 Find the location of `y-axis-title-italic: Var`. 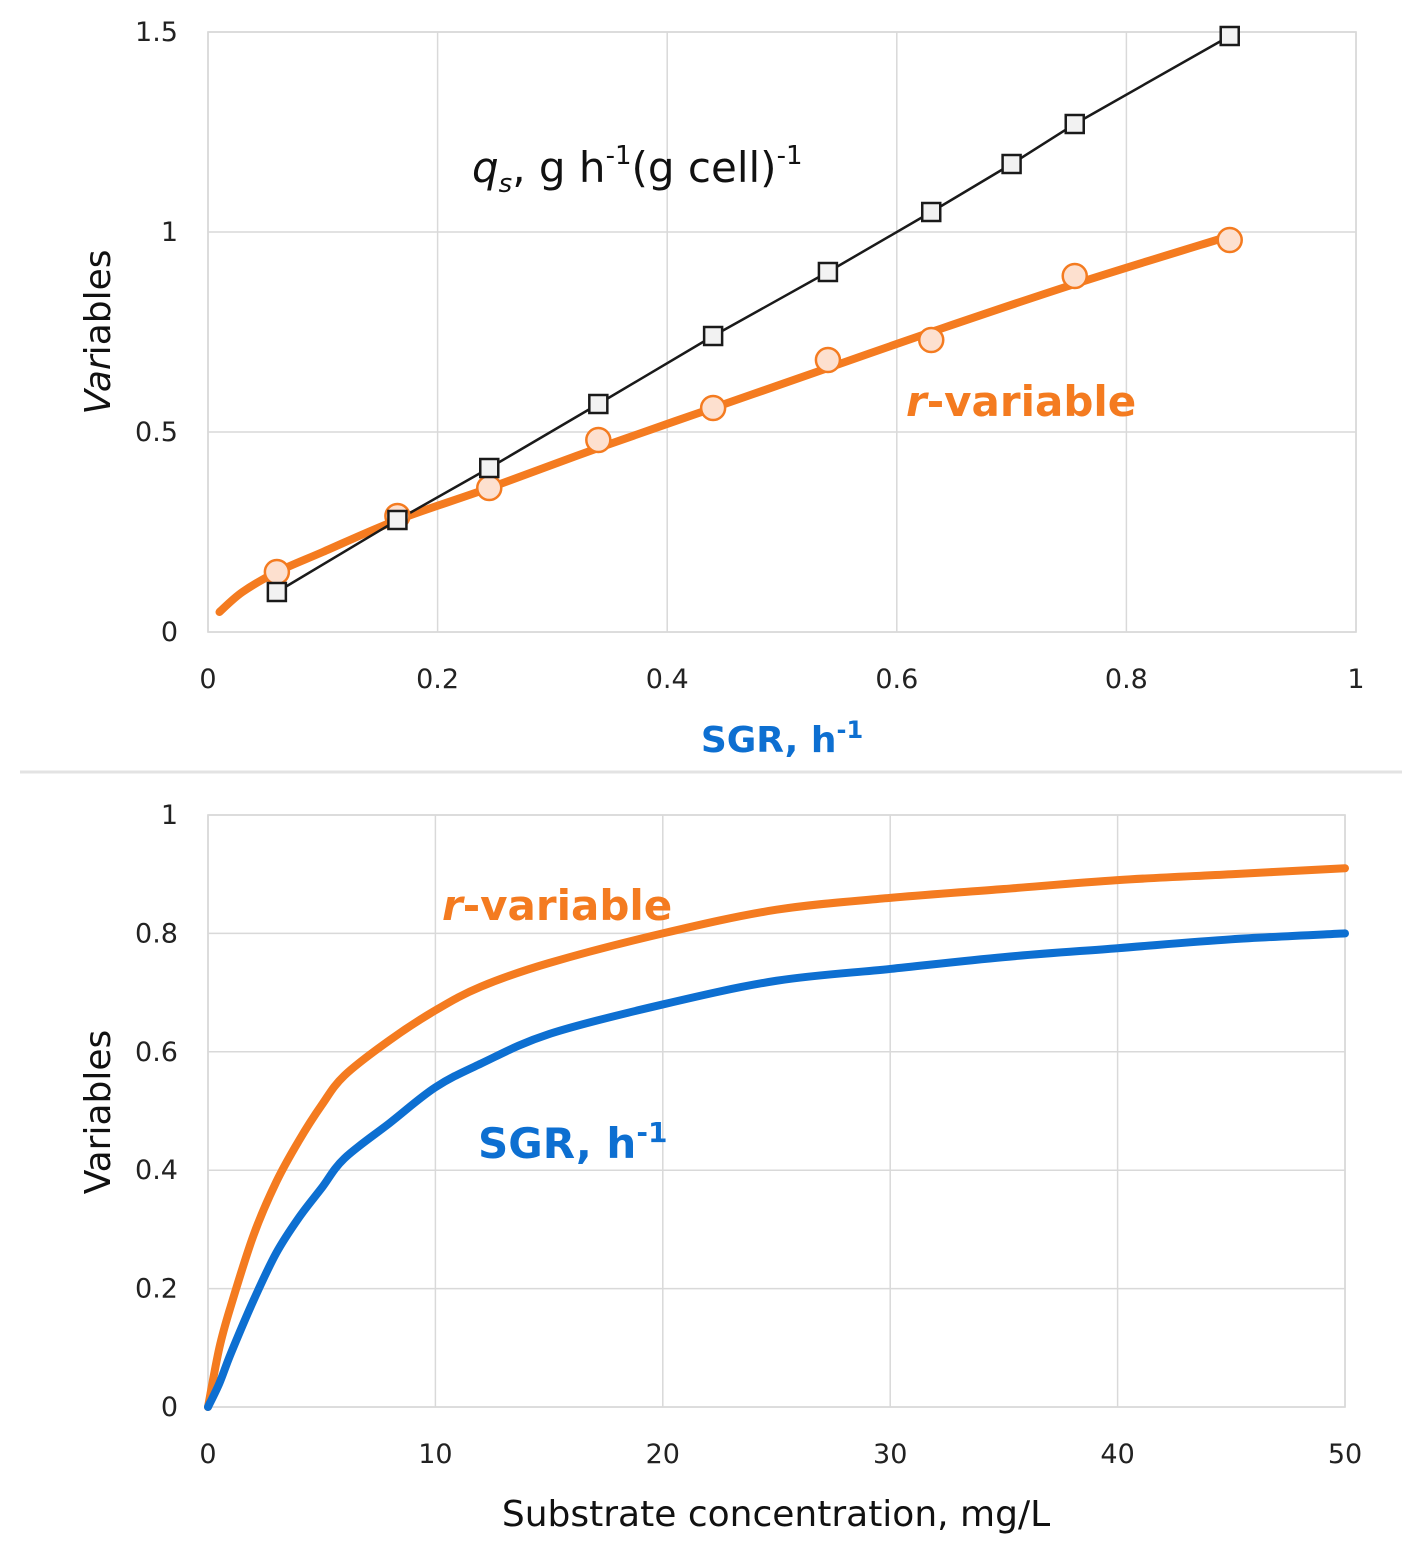

y-axis-title-italic: Var is located at coordinates (98, 383).